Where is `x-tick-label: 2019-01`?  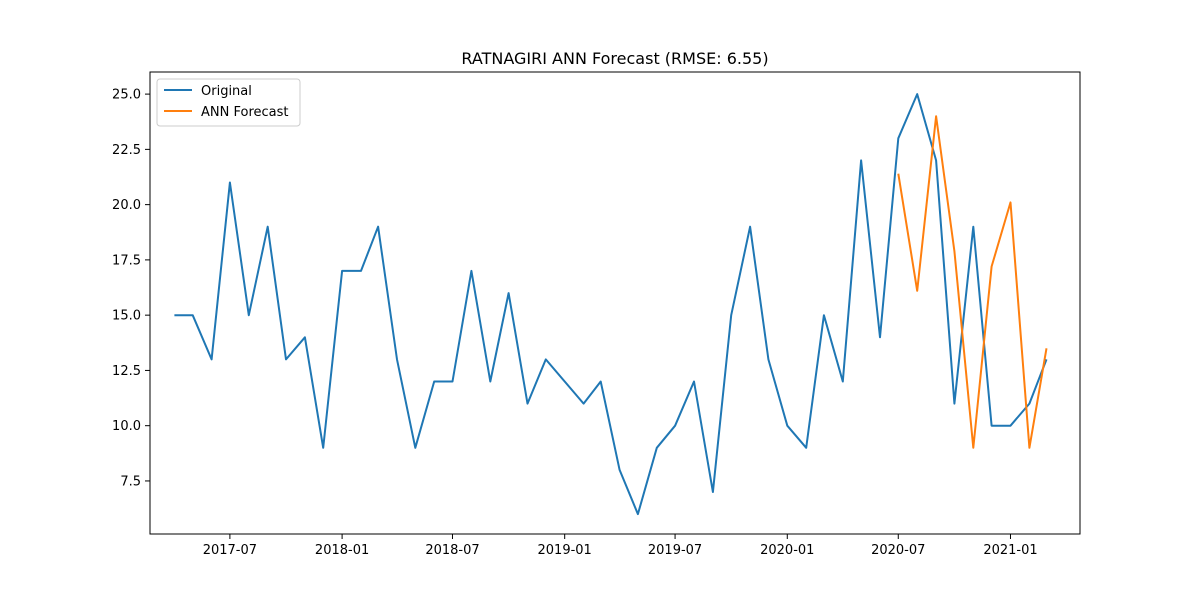
x-tick-label: 2019-01 is located at coordinates (565, 550).